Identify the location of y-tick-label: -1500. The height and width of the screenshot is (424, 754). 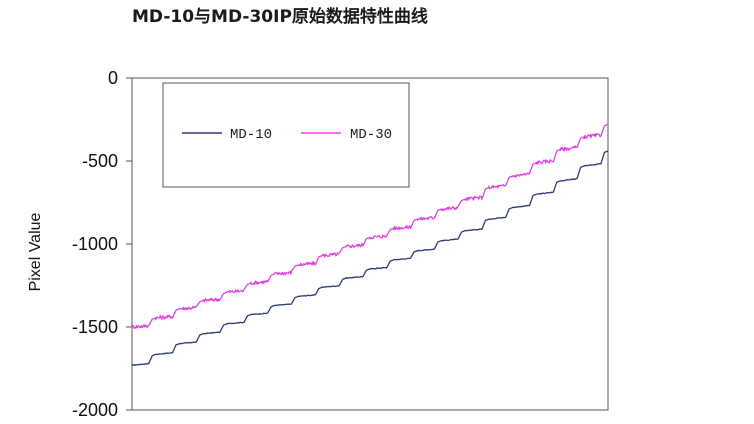
(95, 327).